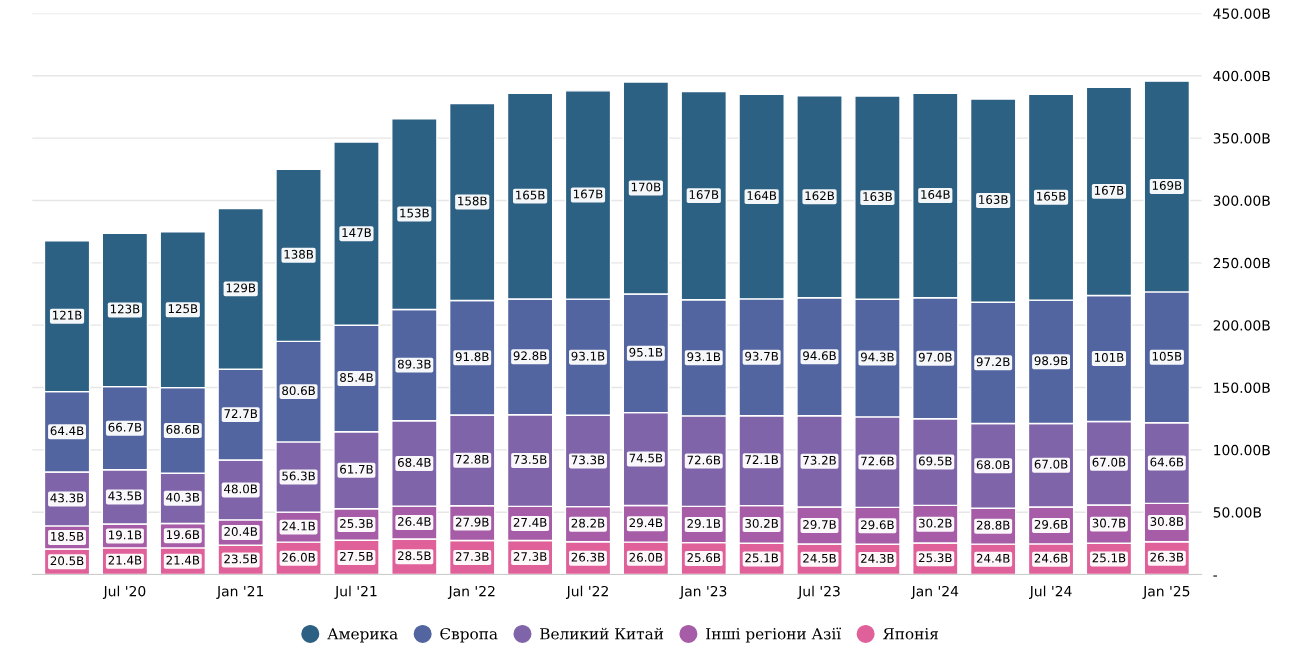  Describe the element at coordinates (355, 592) in the screenshot. I see `x-tick-label: Jul '21` at that location.